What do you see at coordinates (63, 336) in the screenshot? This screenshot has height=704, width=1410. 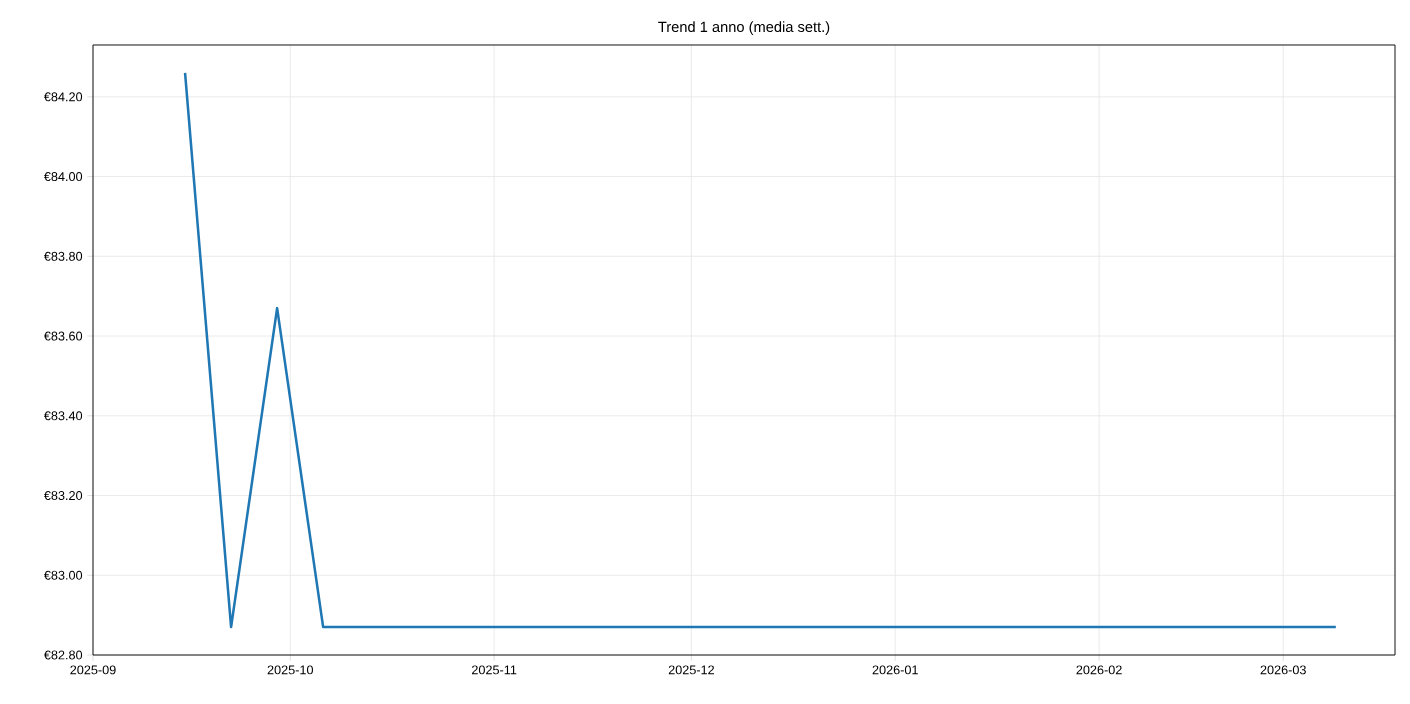 I see `y-tick-label: €83.60` at bounding box center [63, 336].